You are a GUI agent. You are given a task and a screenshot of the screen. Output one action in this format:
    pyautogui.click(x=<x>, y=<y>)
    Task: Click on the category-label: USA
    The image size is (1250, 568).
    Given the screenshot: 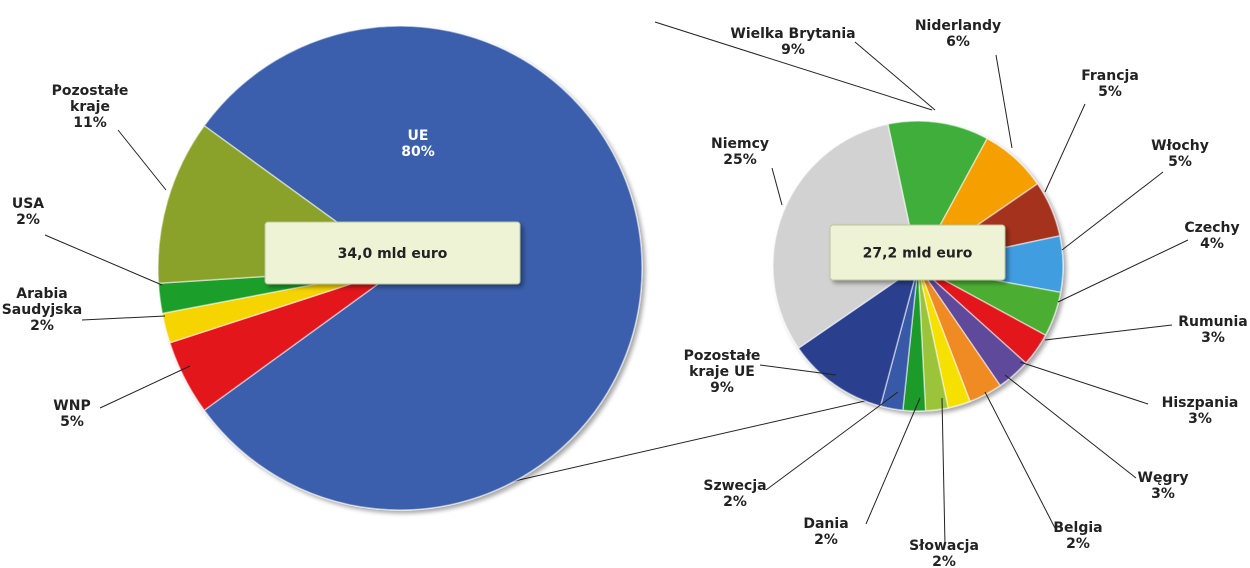 What is the action you would take?
    pyautogui.click(x=28, y=204)
    